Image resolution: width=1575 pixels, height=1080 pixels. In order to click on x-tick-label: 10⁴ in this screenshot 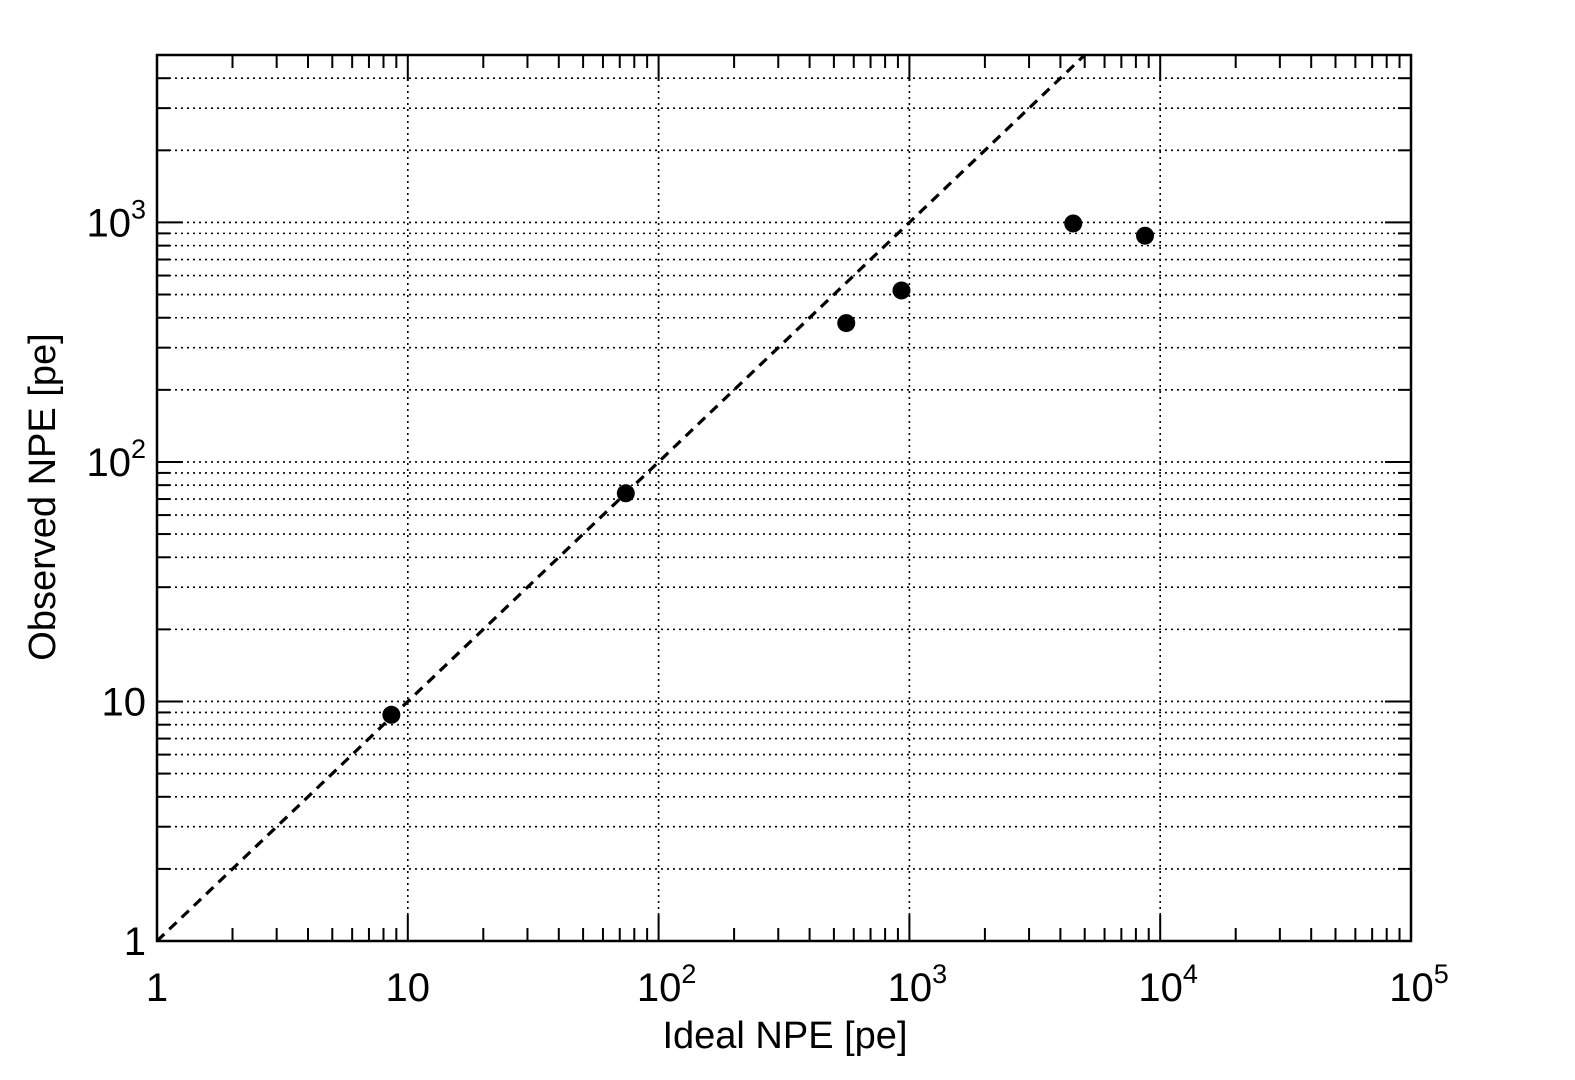, I will do `click(1168, 984)`.